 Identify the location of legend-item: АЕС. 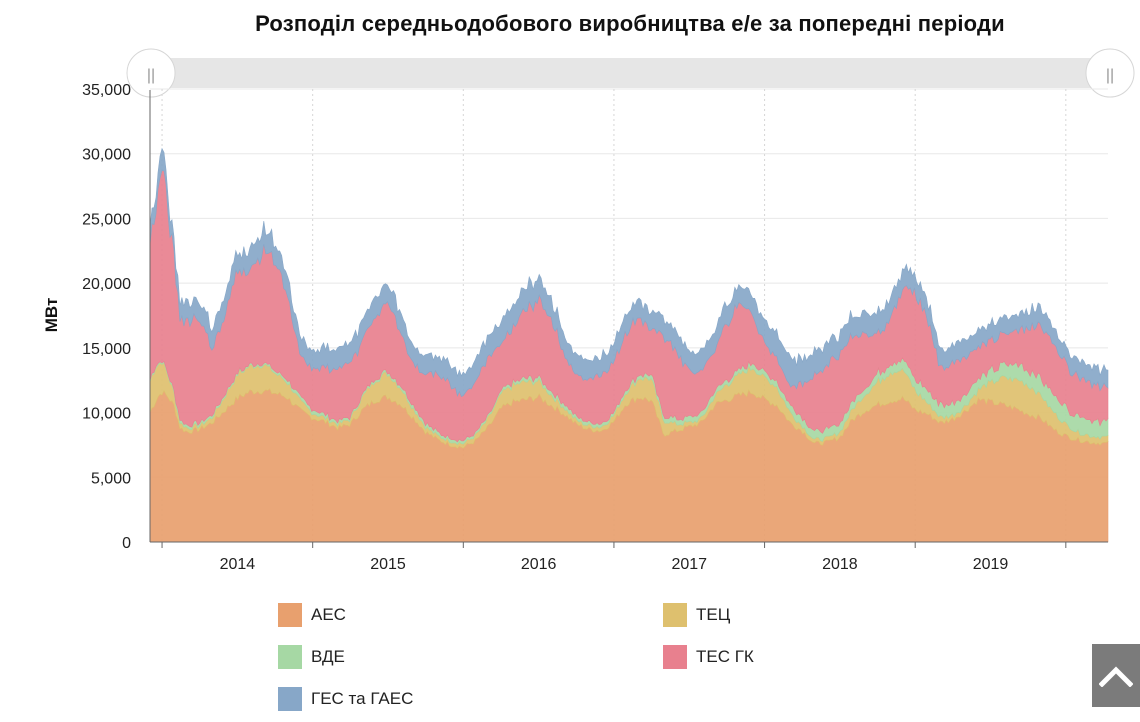
(312, 615).